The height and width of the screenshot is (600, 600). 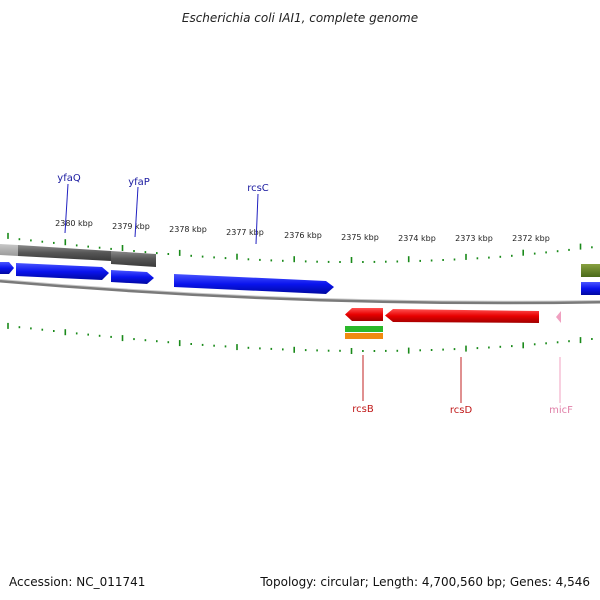 What do you see at coordinates (590, 288) in the screenshot?
I see `forward-gene-right-edge` at bounding box center [590, 288].